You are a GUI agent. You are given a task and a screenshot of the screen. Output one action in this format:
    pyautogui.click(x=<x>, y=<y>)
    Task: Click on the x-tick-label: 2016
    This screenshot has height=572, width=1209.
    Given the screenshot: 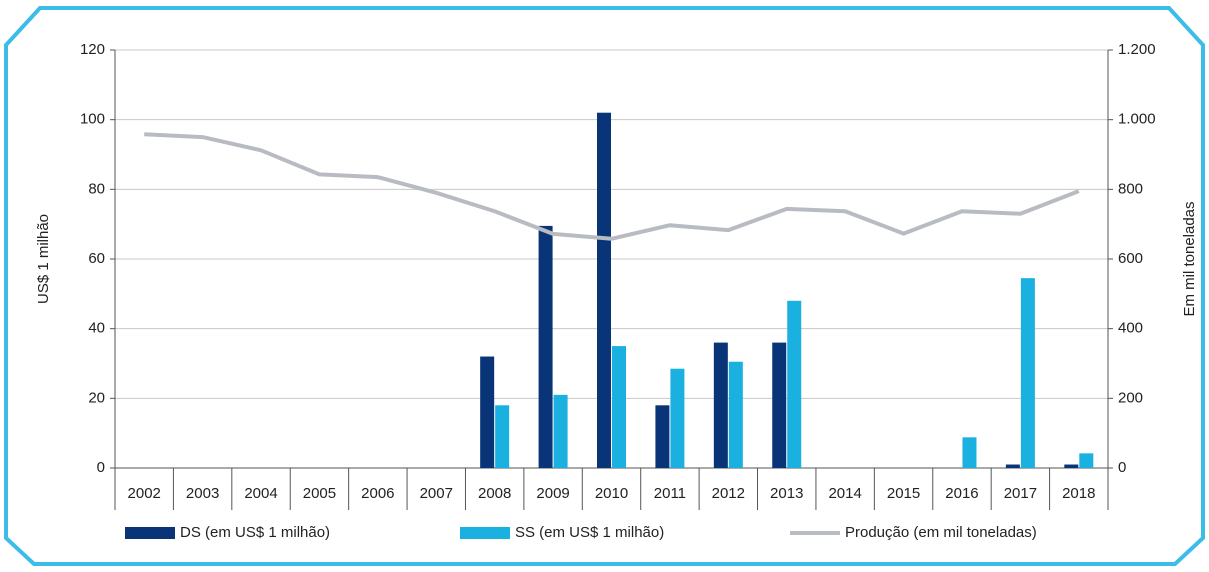 What is the action you would take?
    pyautogui.click(x=961, y=493)
    